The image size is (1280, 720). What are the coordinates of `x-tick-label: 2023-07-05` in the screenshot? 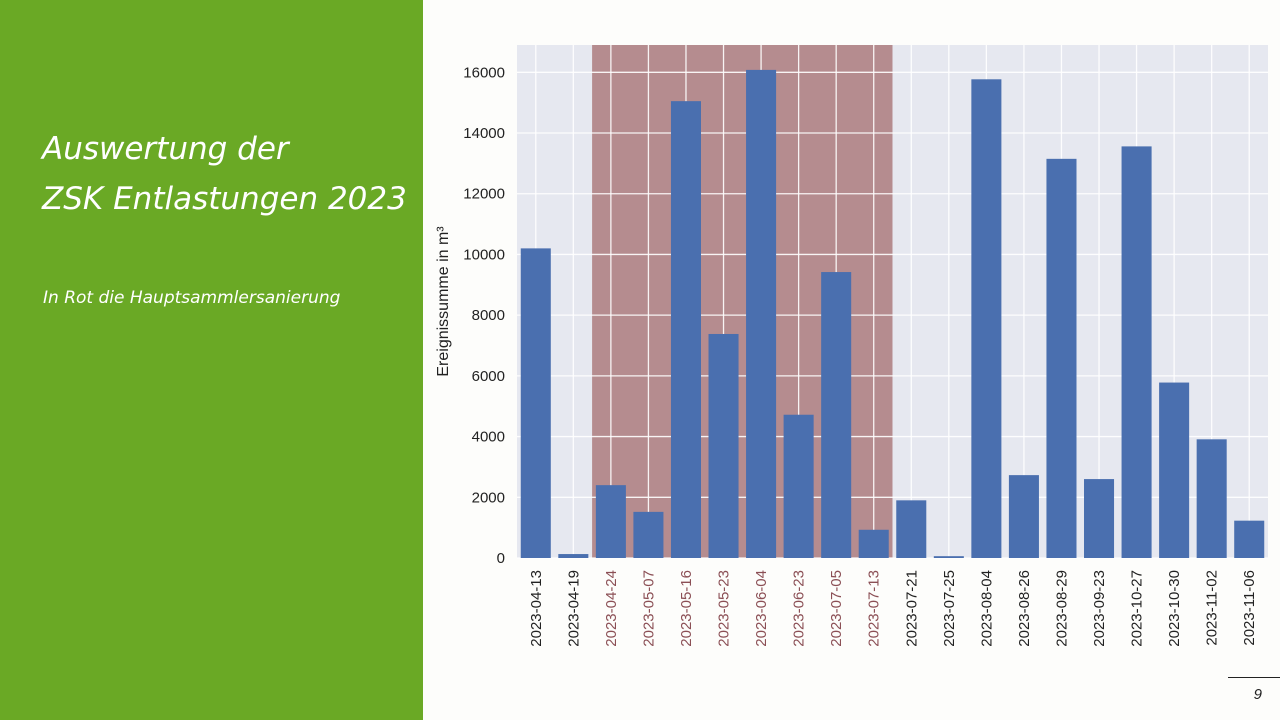 It's located at (836, 608).